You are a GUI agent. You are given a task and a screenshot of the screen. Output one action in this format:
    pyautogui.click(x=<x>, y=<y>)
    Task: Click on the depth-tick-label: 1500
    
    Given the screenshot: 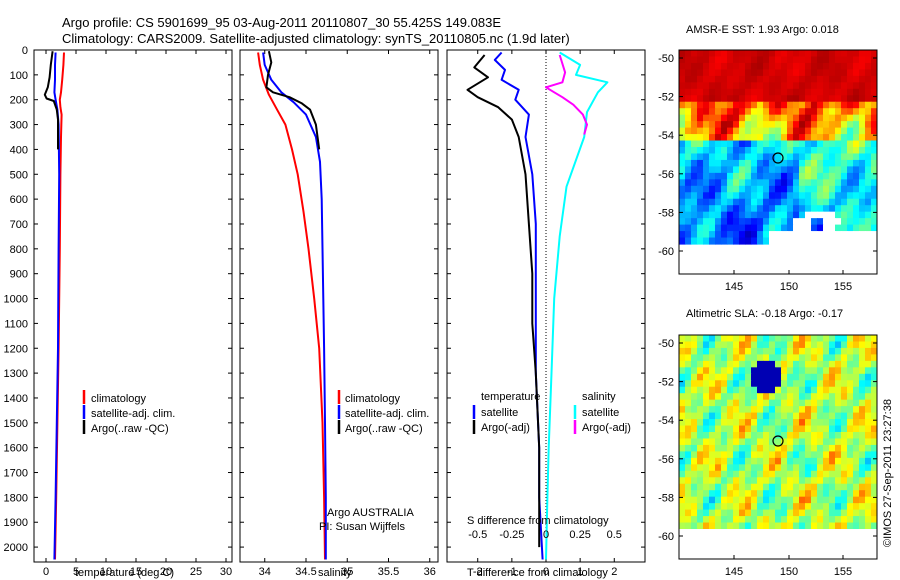 What is the action you would take?
    pyautogui.click(x=16, y=424)
    